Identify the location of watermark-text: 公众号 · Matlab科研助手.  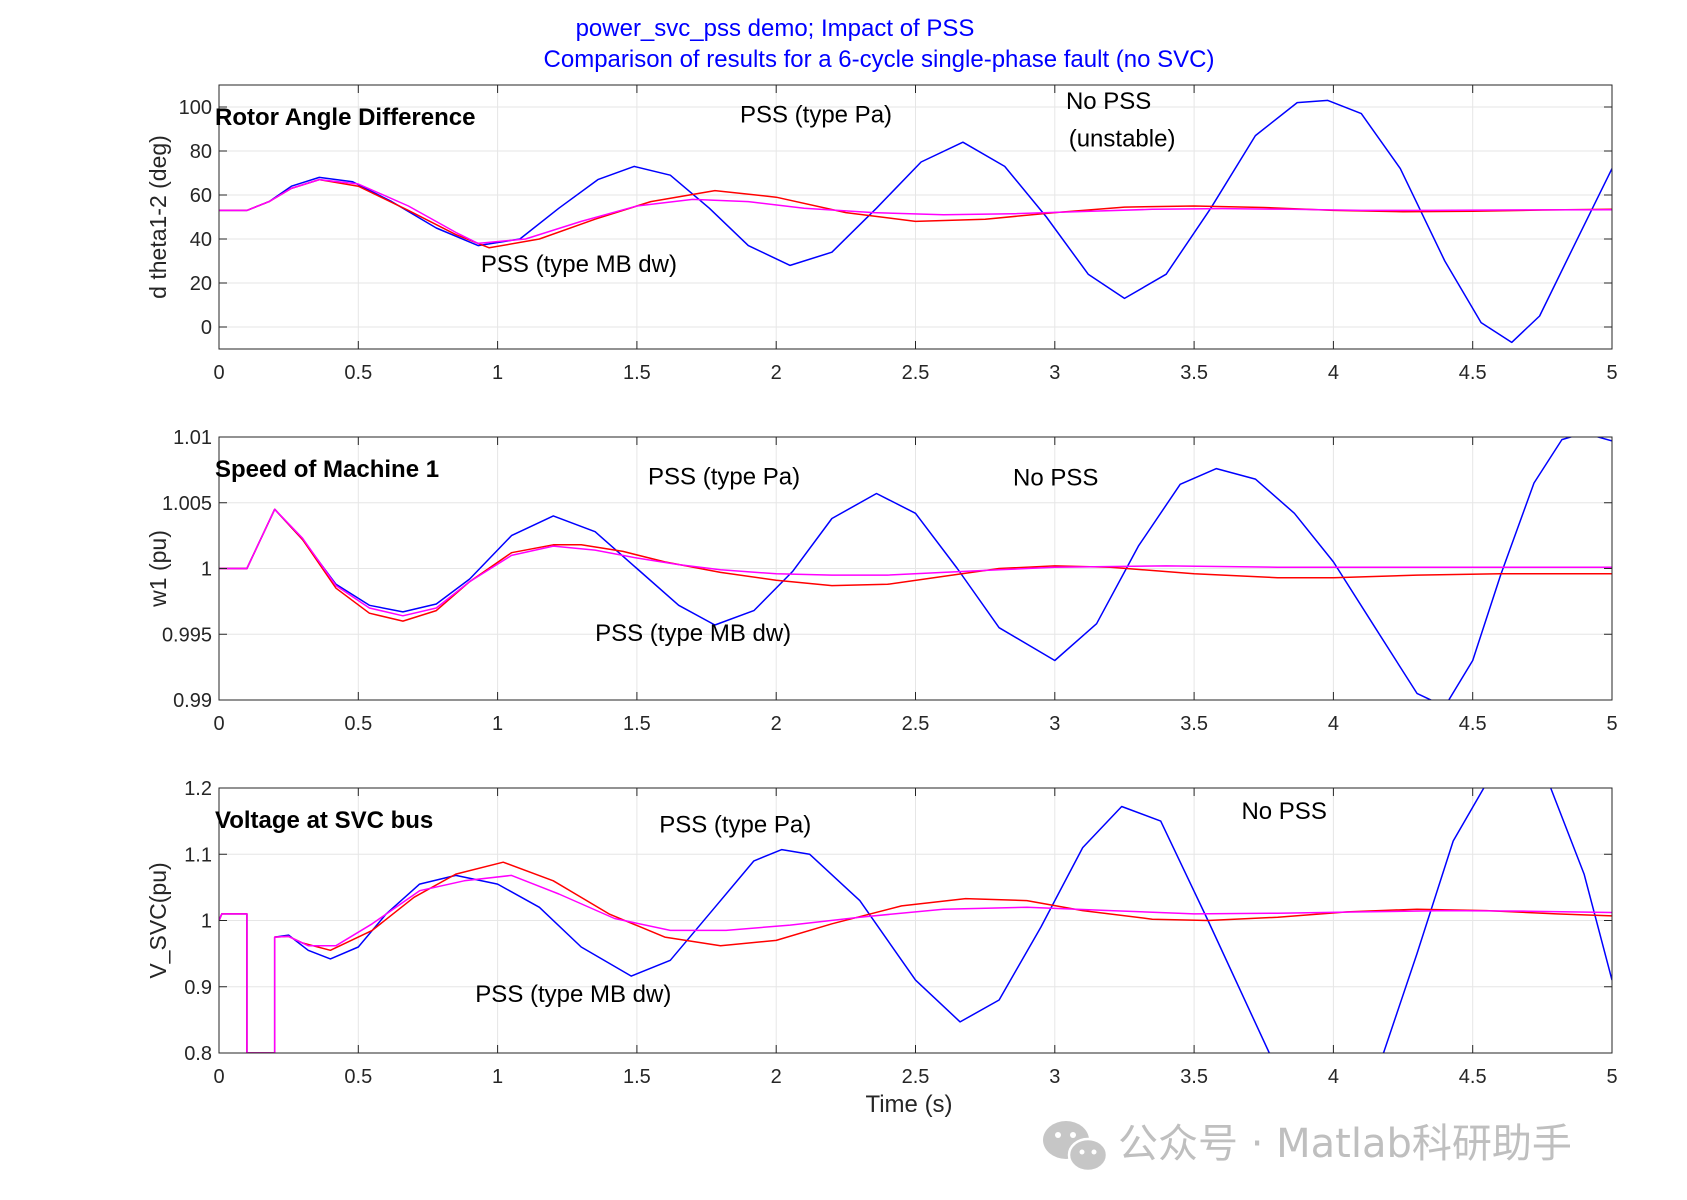
(1345, 1144).